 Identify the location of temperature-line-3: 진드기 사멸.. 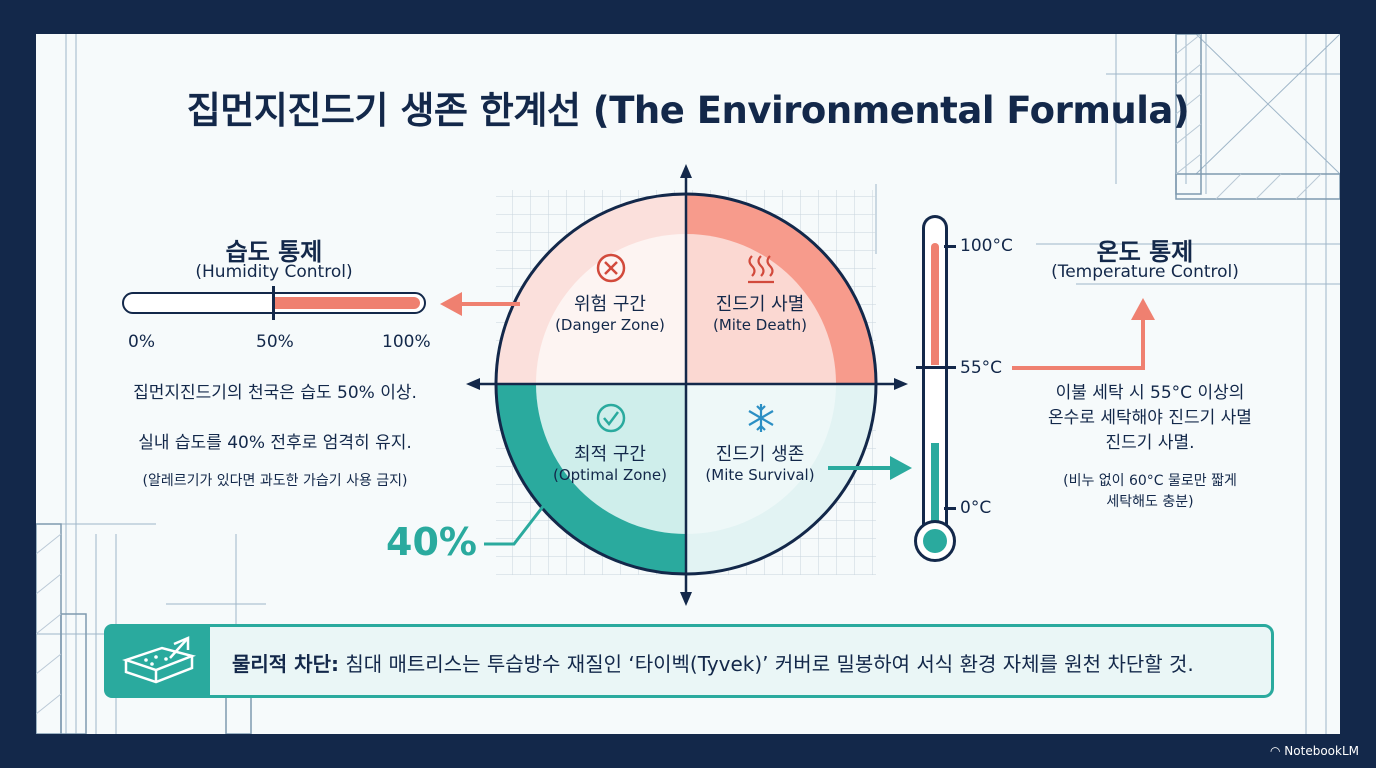
(1150, 443).